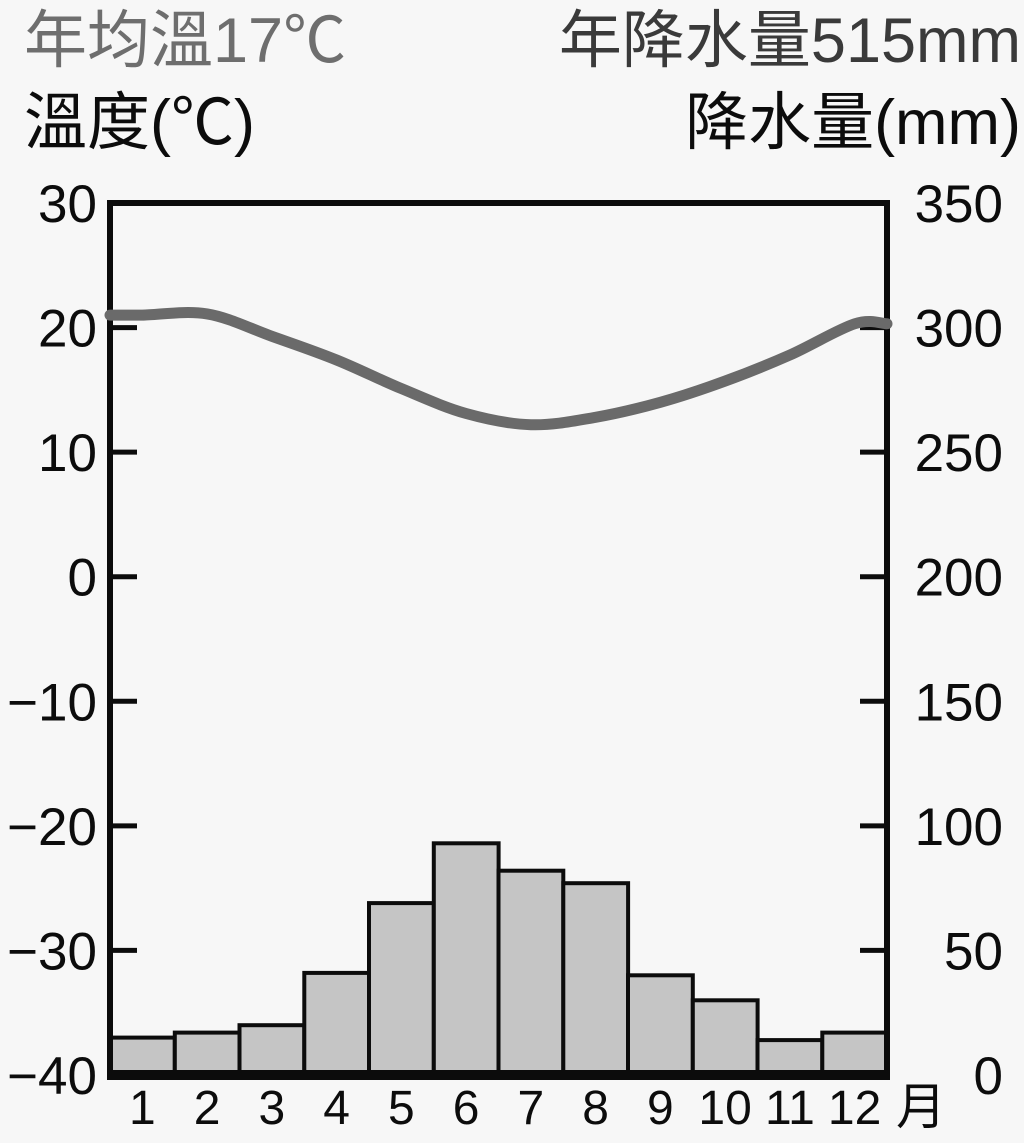 This screenshot has width=1024, height=1143. I want to click on left-axis-tick-label: 0, so click(82, 578).